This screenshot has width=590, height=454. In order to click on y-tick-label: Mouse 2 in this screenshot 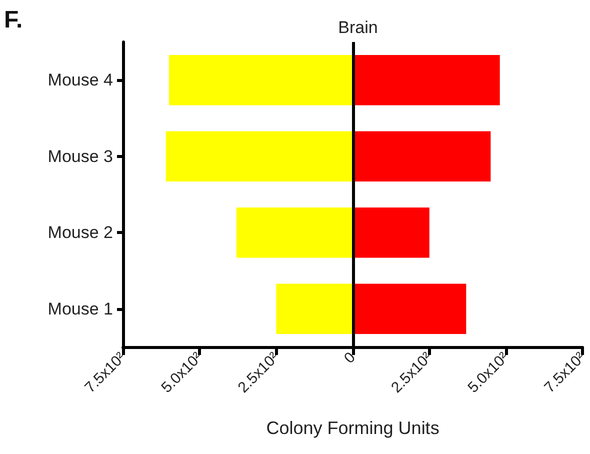, I will do `click(80, 232)`.